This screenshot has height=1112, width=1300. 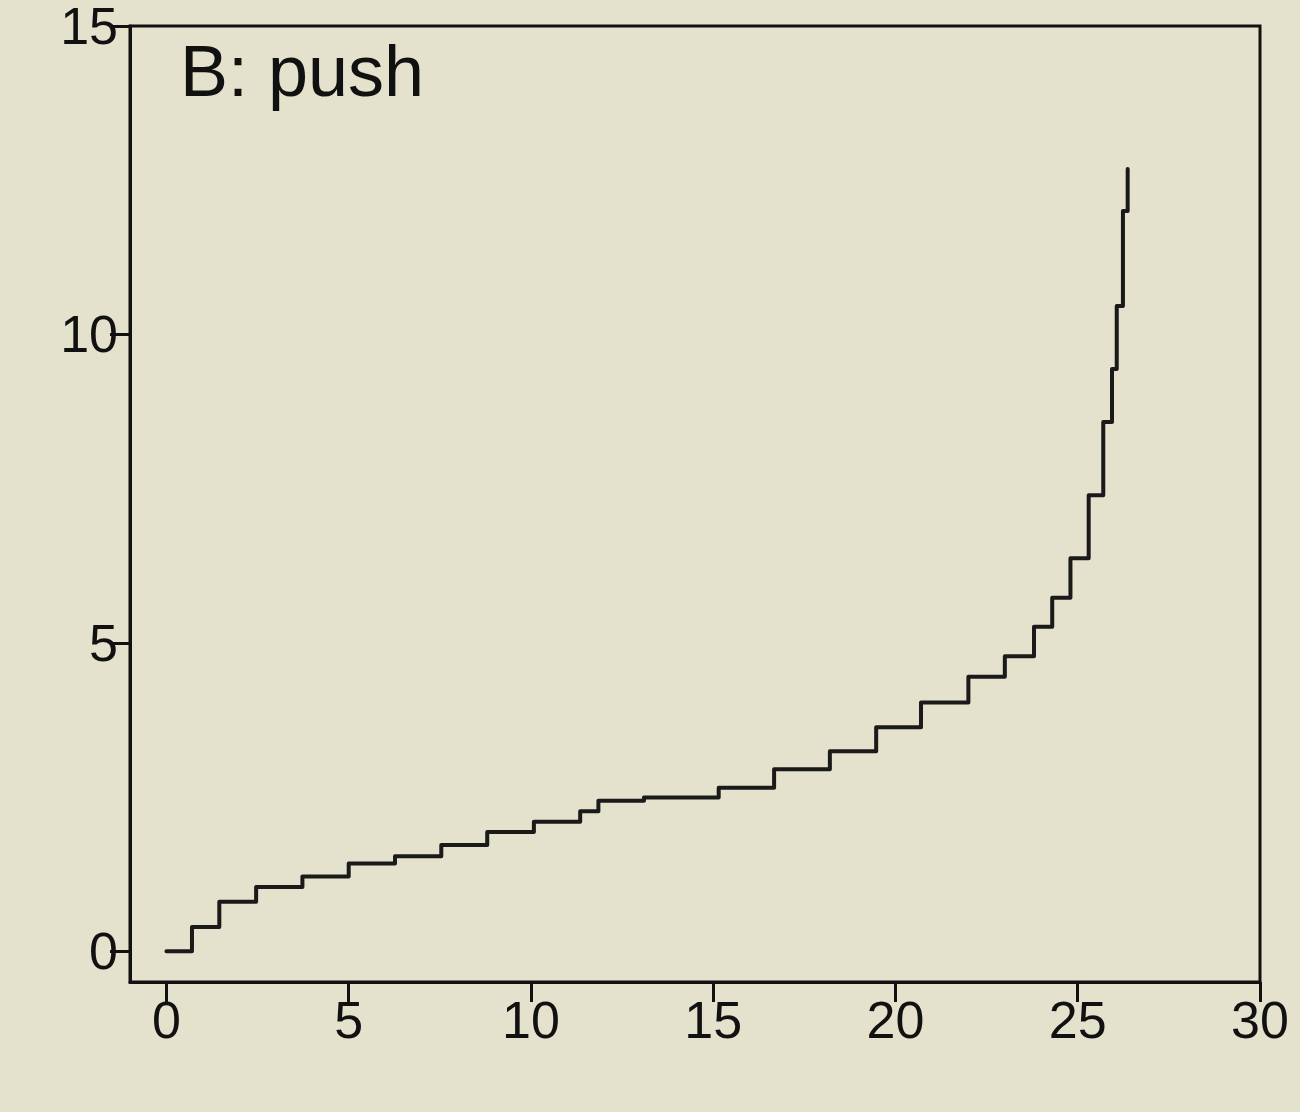 What do you see at coordinates (89, 334) in the screenshot?
I see `y-tick-label: 10` at bounding box center [89, 334].